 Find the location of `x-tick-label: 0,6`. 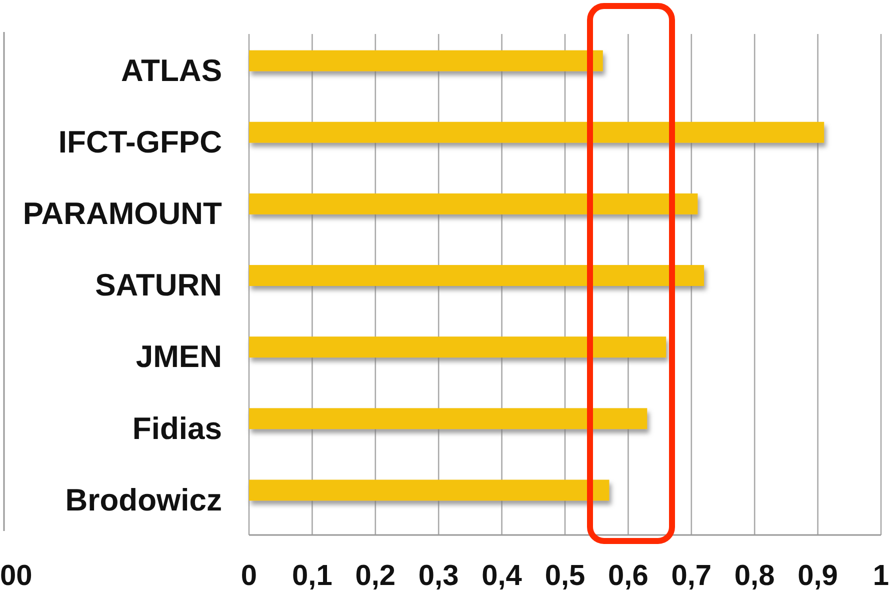

x-tick-label: 0,6 is located at coordinates (628, 576).